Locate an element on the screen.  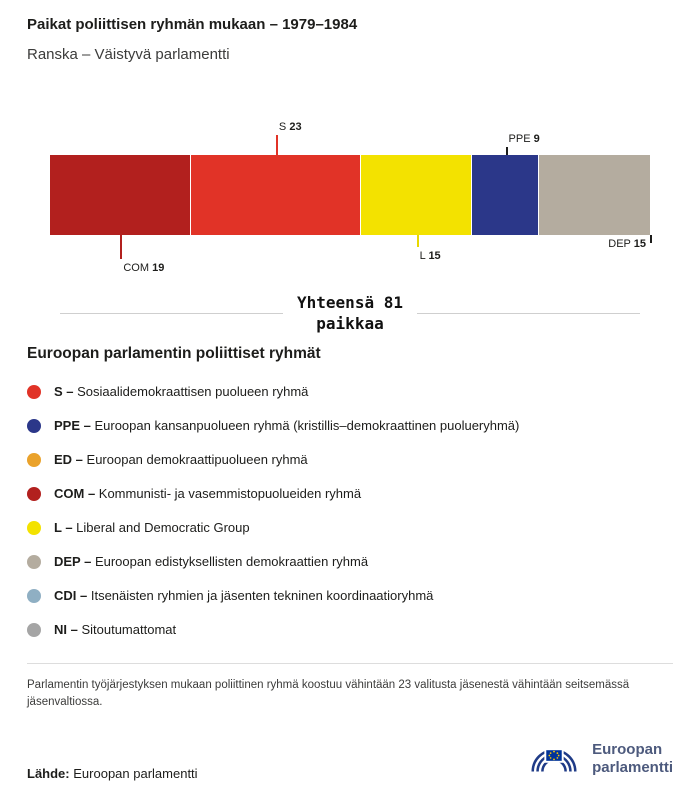
legend-item-ed: ED – Euroopan demokraattipuolueen ryhmä is located at coordinates (350, 460).